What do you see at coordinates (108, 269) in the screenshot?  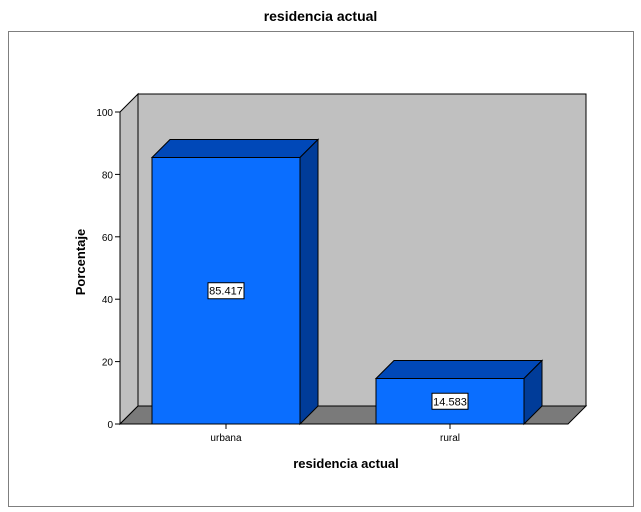 I see `y-axis: 0 20 40 60 80 100` at bounding box center [108, 269].